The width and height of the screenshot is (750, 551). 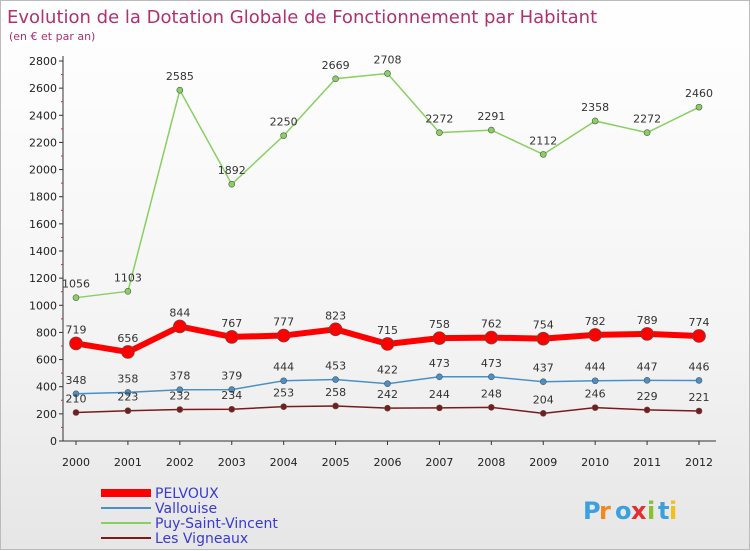 I want to click on legend-label: Vallouise, so click(x=186, y=509).